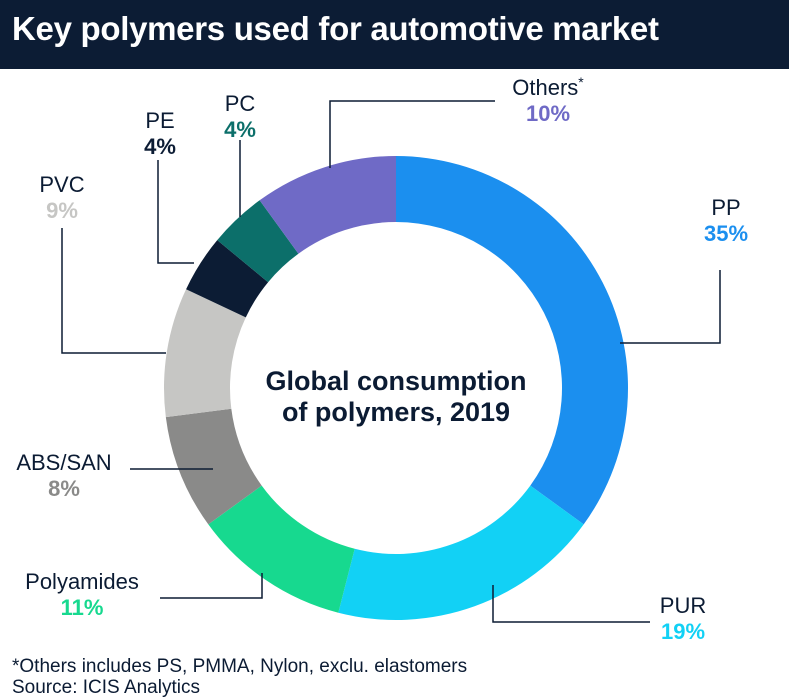 The height and width of the screenshot is (699, 789). Describe the element at coordinates (548, 87) in the screenshot. I see `slice-name-others: Others*` at that location.